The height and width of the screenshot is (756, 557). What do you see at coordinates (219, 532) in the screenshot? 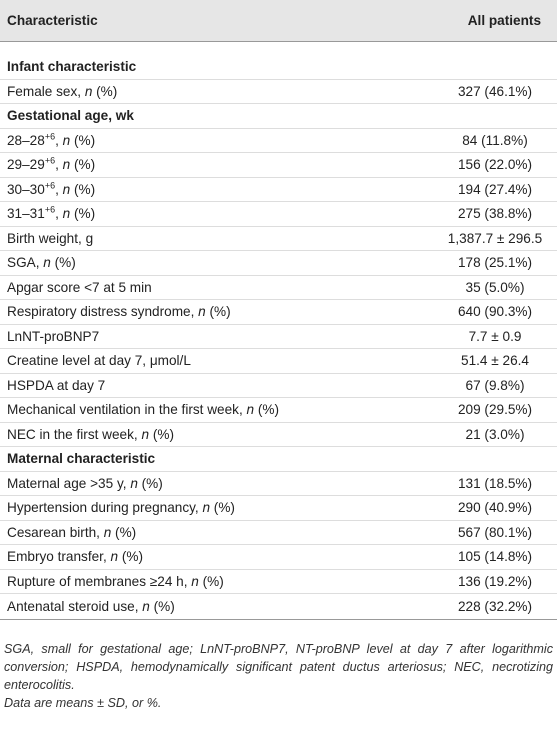
I see `row-label: Cesarean birth, n (%)` at bounding box center [219, 532].